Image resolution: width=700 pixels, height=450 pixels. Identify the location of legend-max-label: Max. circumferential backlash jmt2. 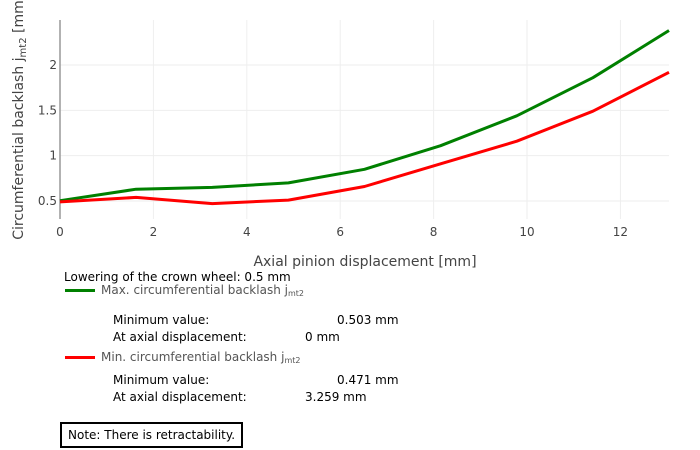
(202, 290).